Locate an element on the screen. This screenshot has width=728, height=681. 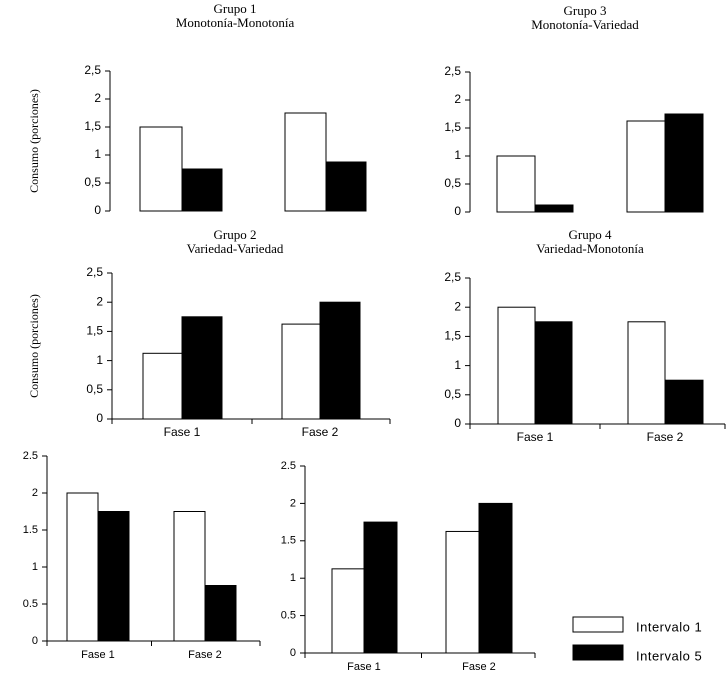
chart-title: Grupo 4 is located at coordinates (590, 234).